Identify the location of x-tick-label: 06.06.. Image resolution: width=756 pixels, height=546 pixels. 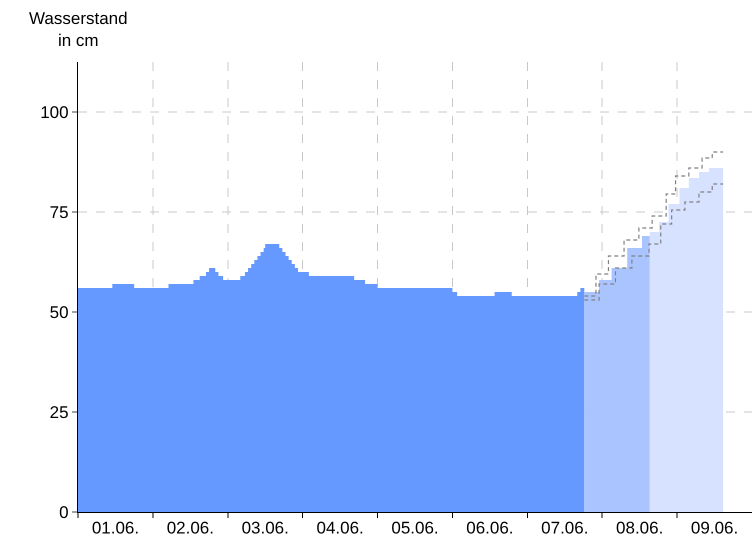
(490, 528).